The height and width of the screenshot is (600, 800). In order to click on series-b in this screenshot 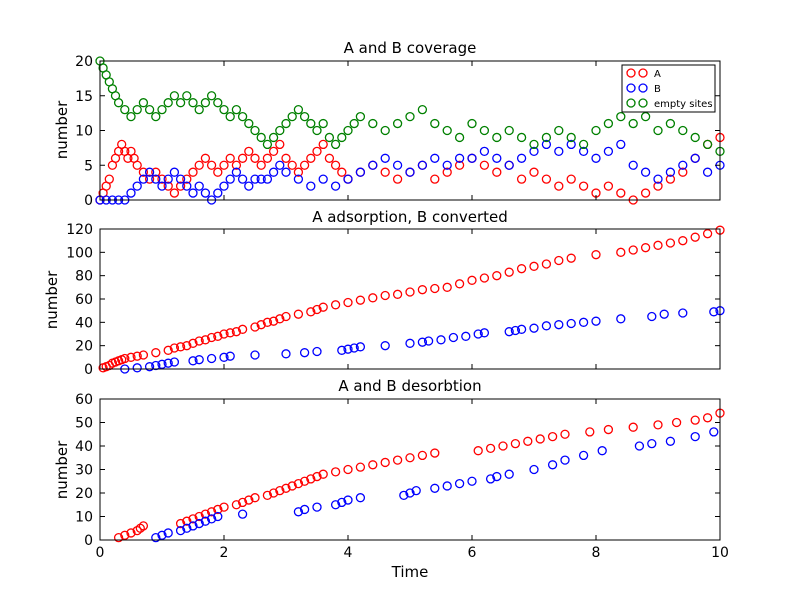, I will do `click(422, 340)`.